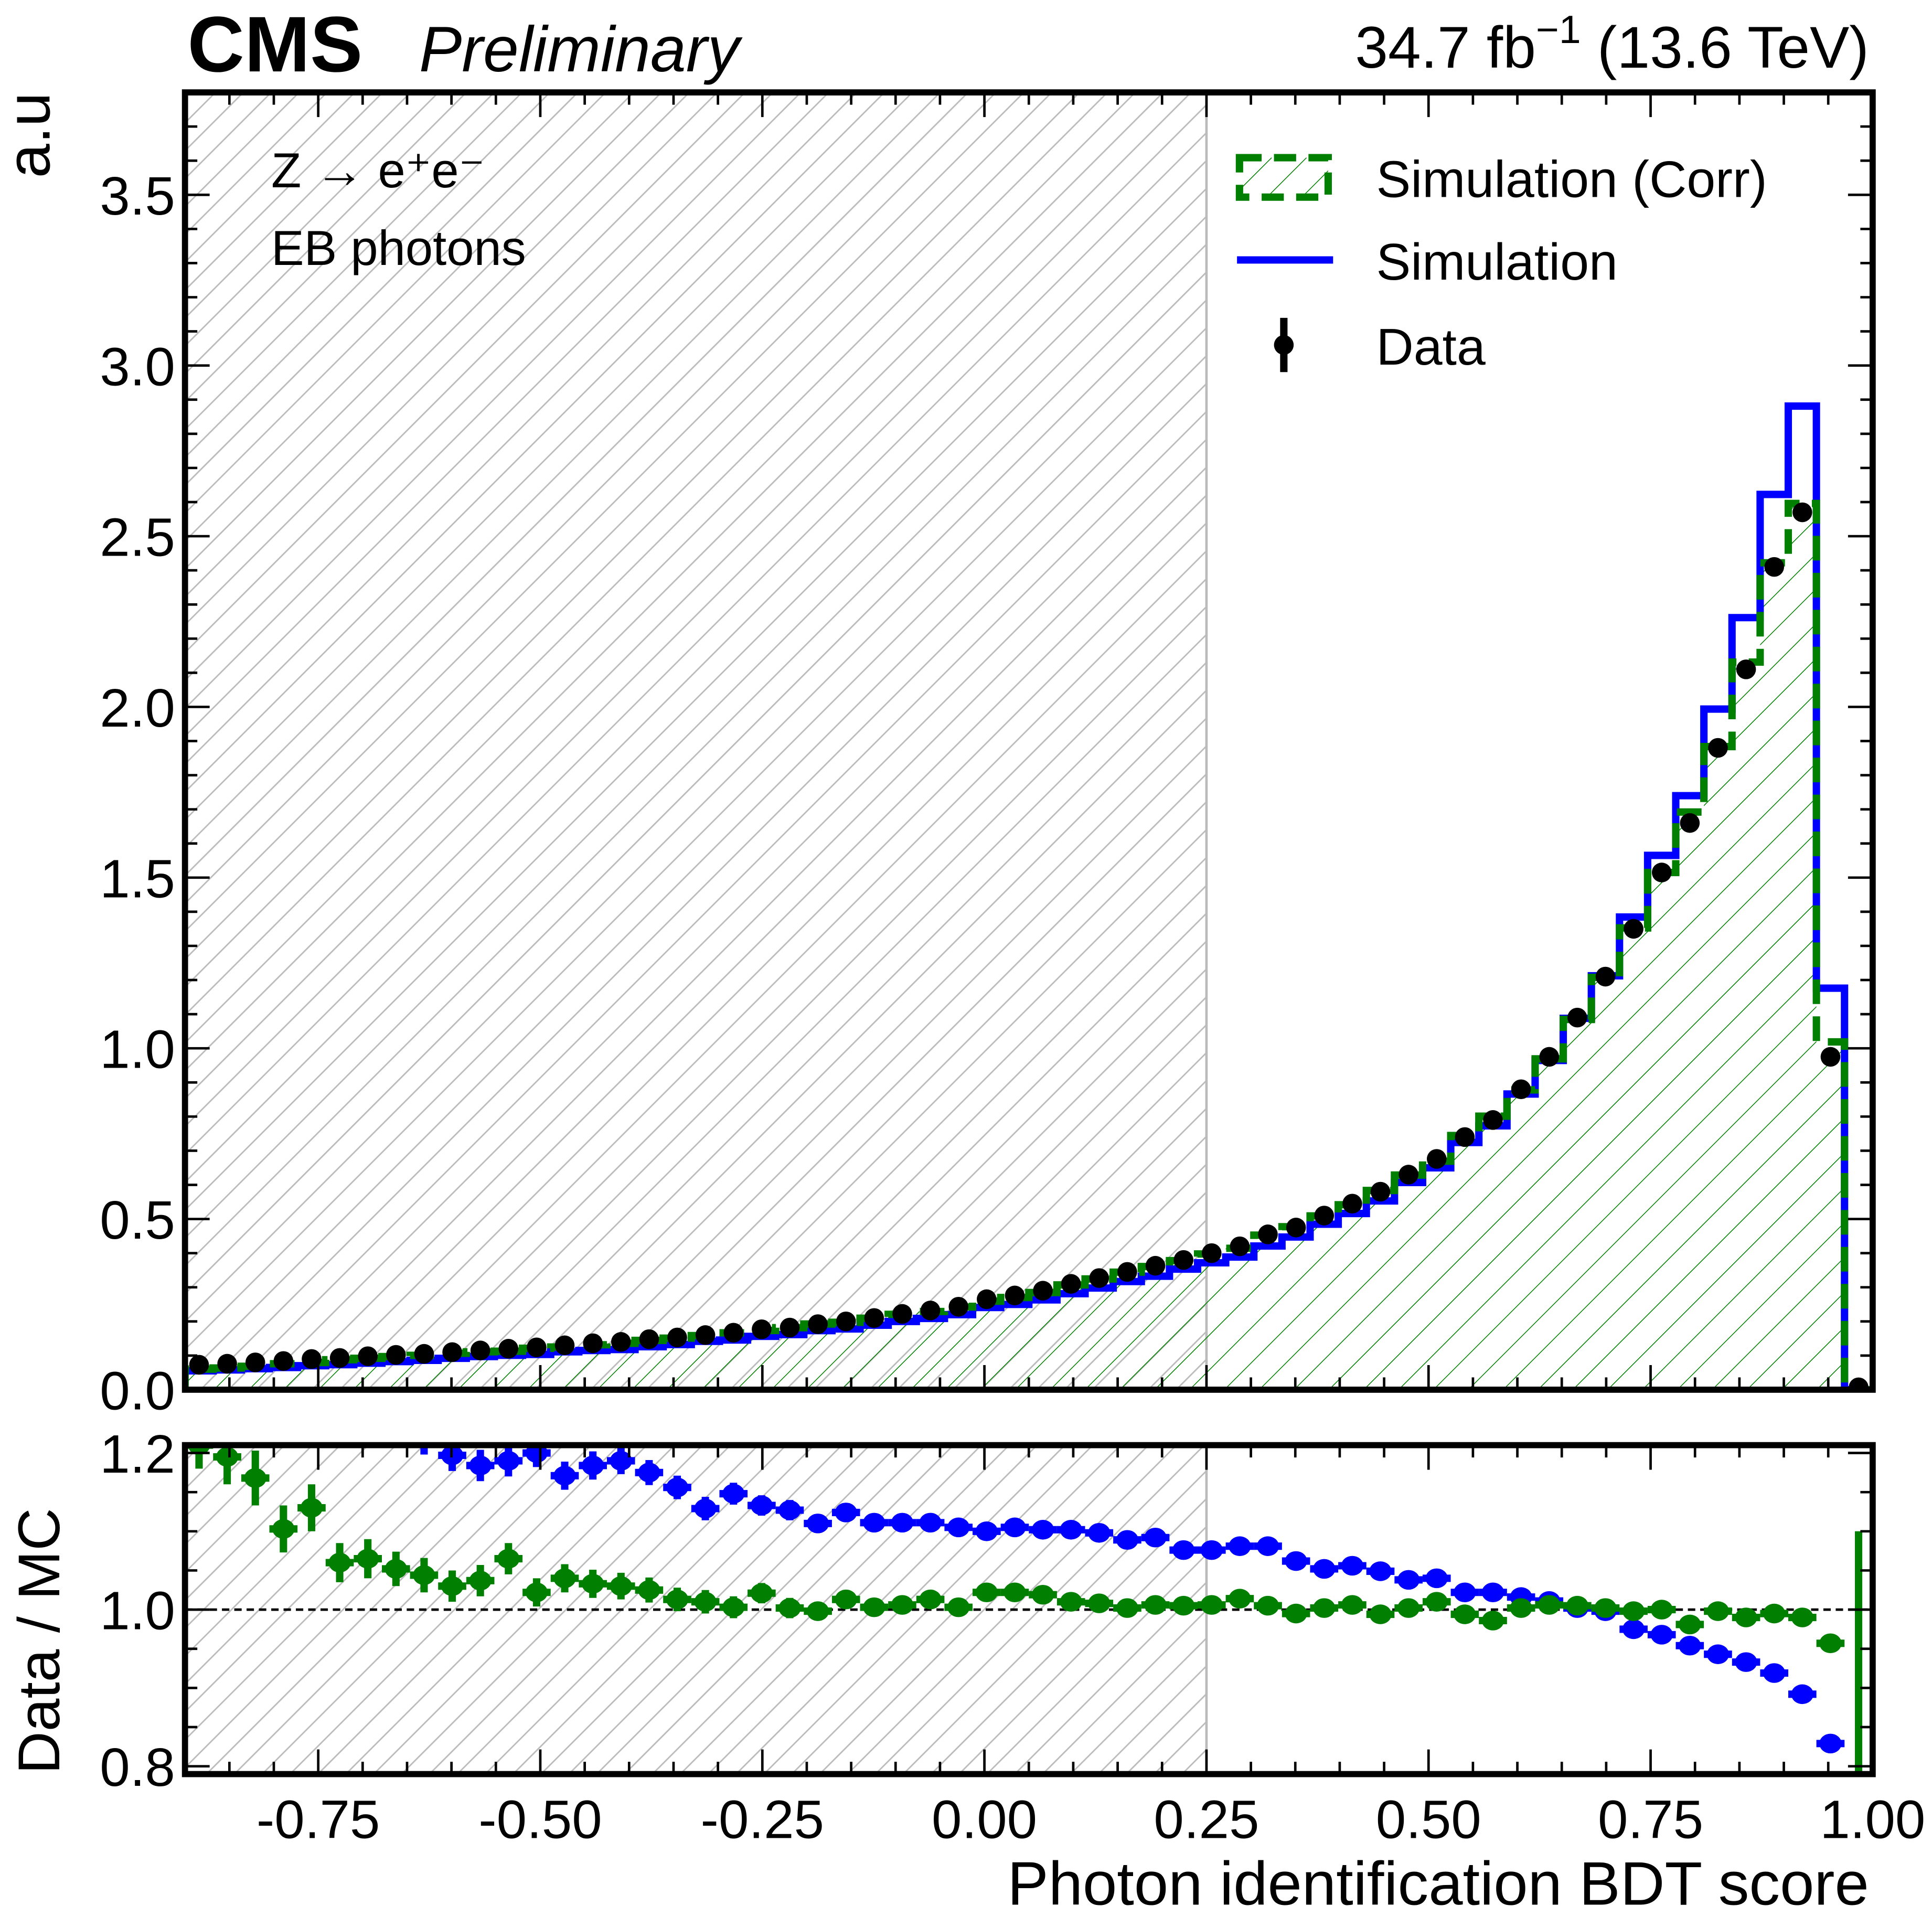 The width and height of the screenshot is (1932, 1917). What do you see at coordinates (274, 44) in the screenshot?
I see `experiment-label: CMS` at bounding box center [274, 44].